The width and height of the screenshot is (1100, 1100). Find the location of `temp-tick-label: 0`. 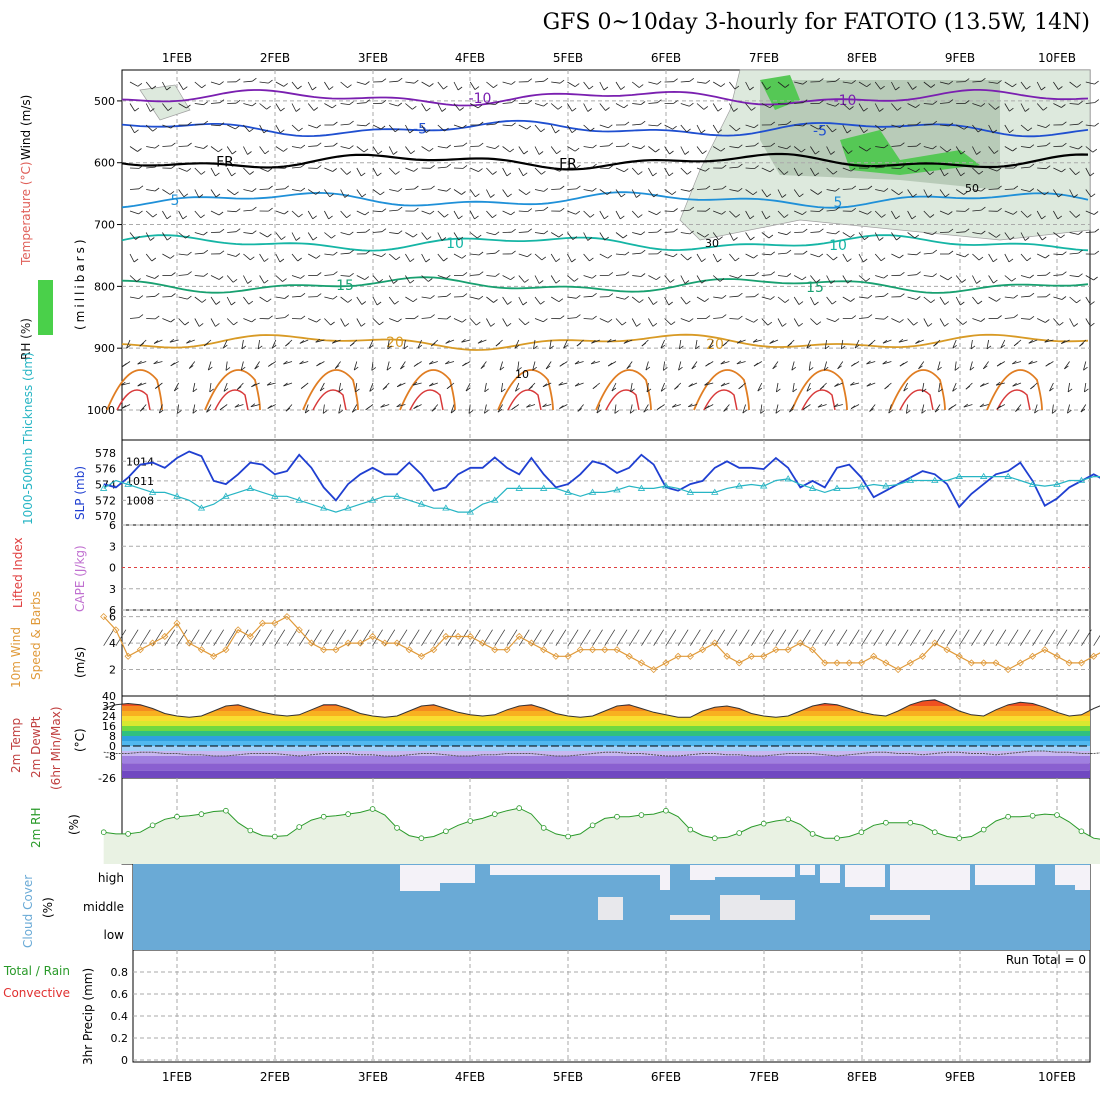

temp-tick-label: 0 is located at coordinates (112, 746).